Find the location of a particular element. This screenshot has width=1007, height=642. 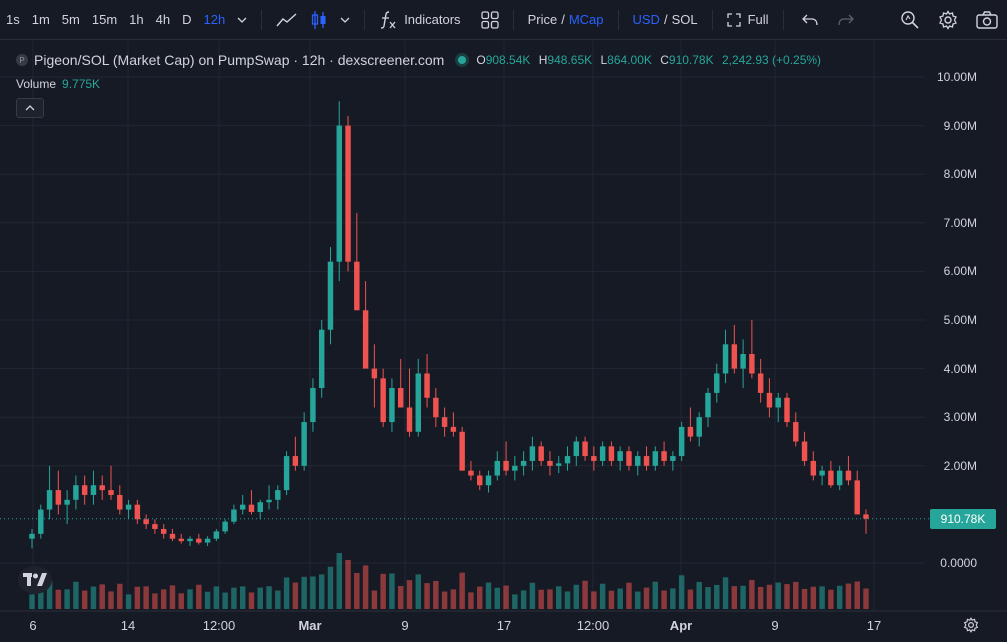

snapshot-button is located at coordinates (987, 20).